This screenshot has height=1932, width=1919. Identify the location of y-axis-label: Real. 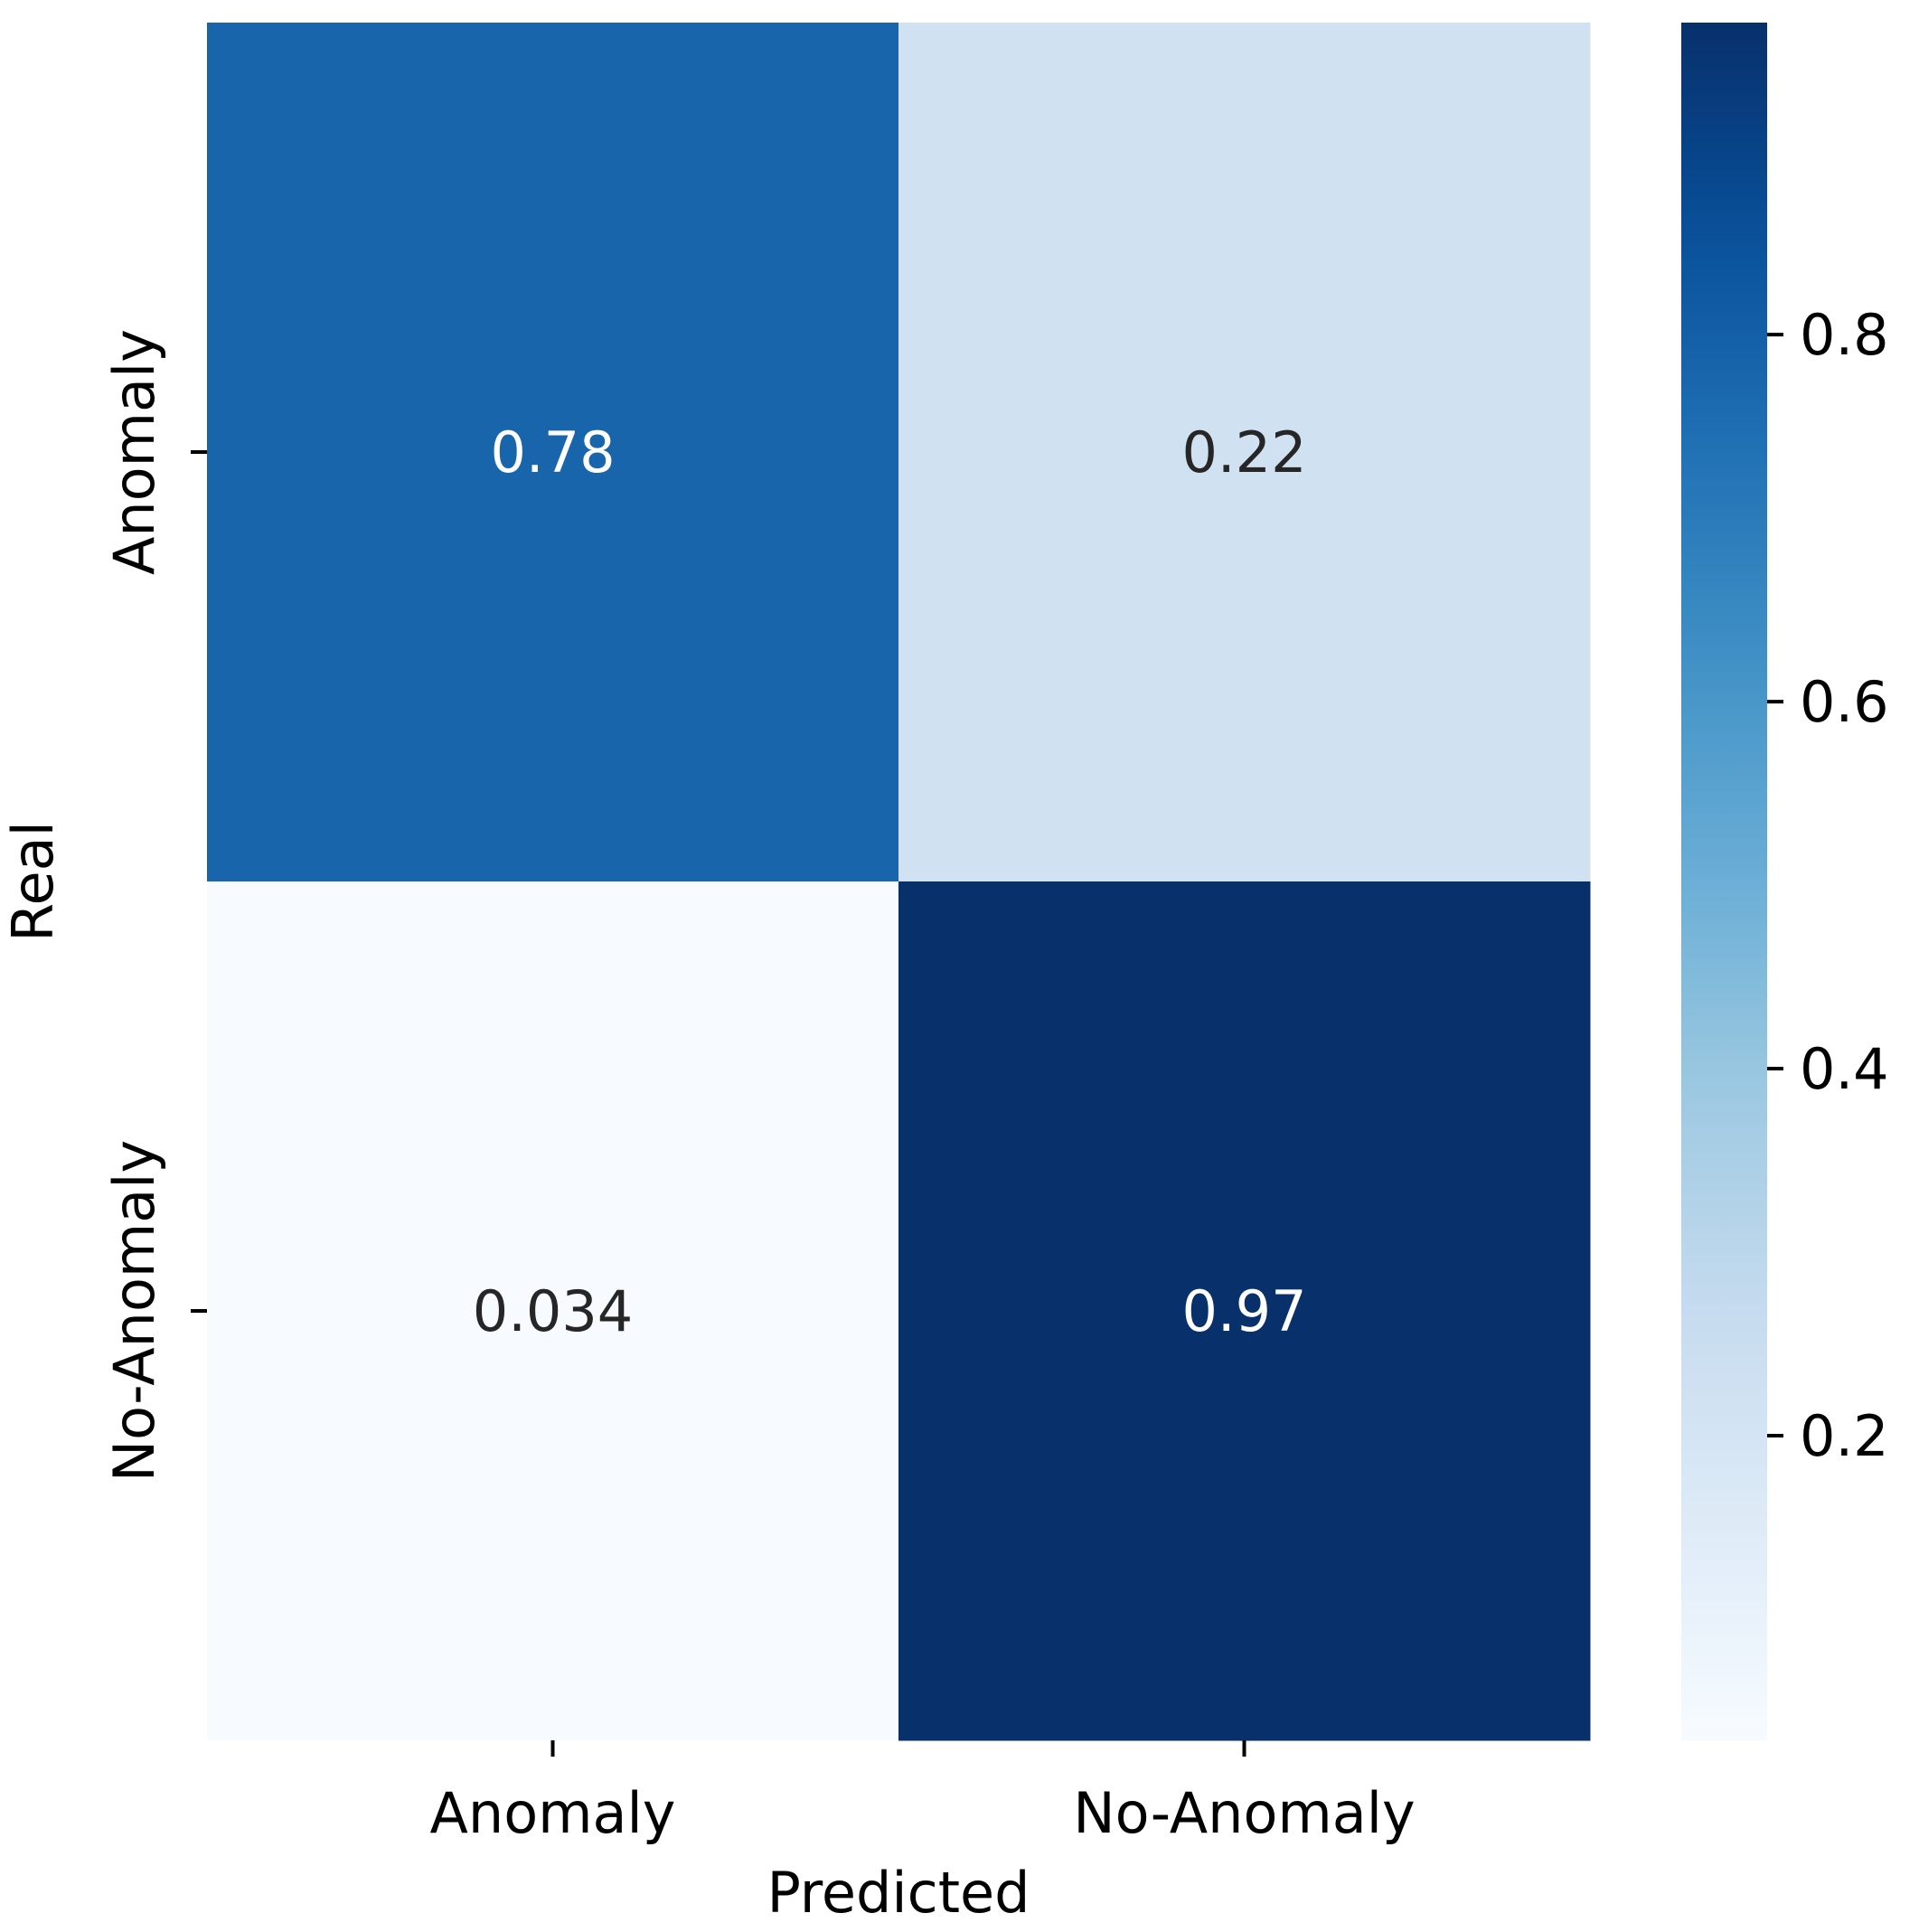
(33, 881).